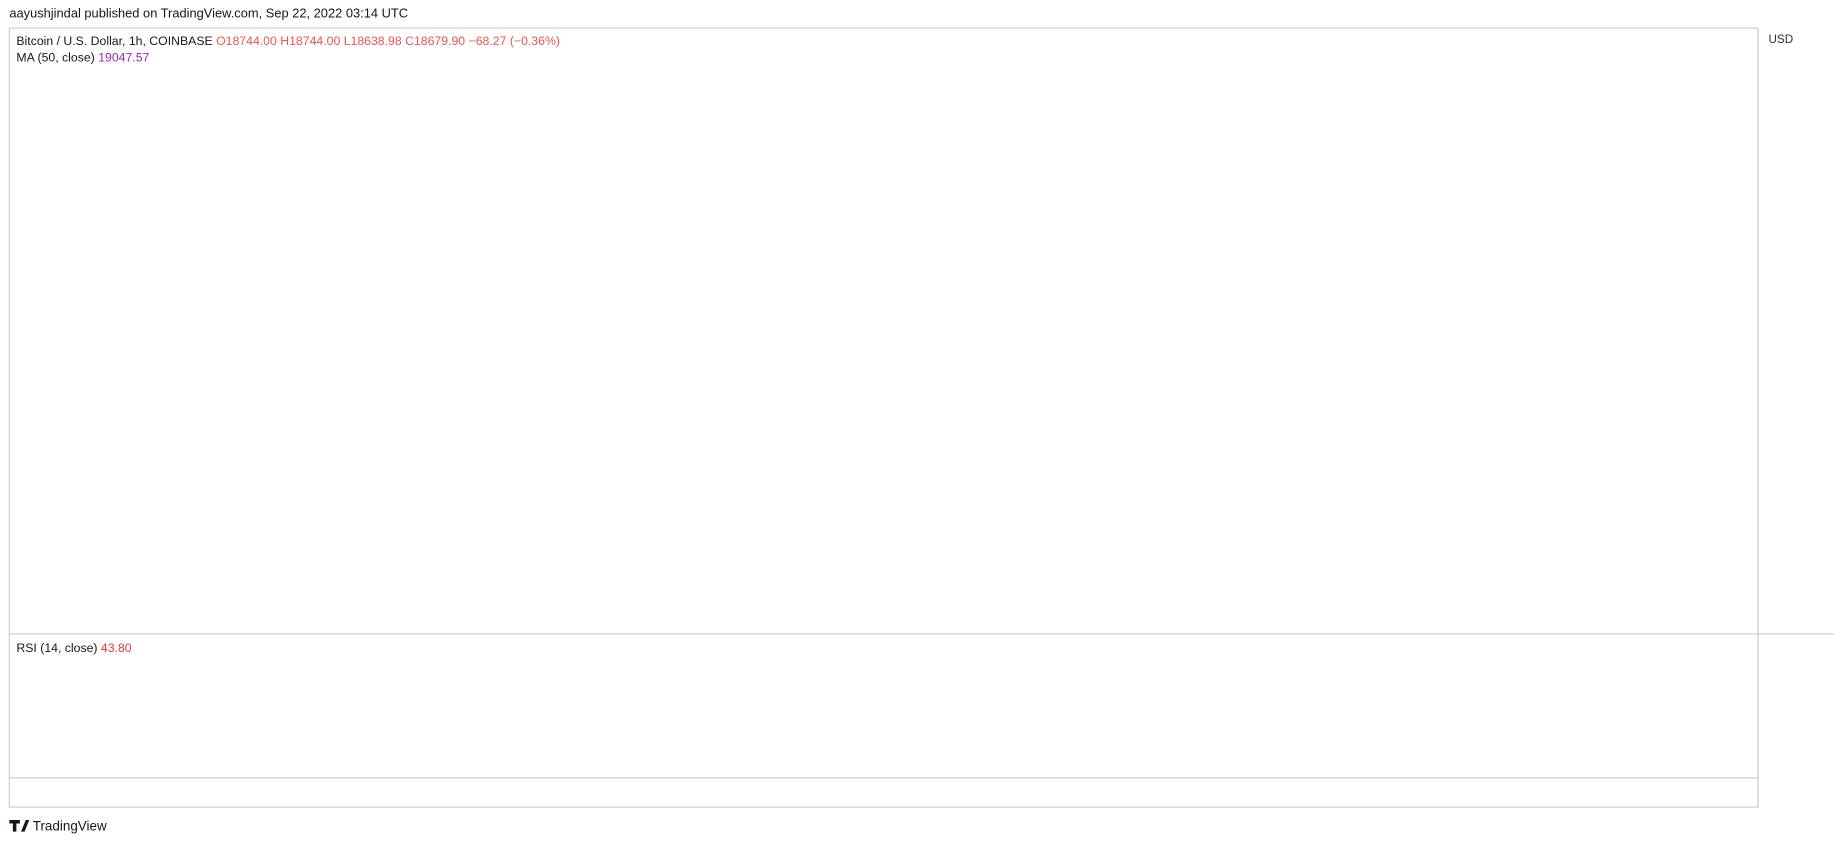 Image resolution: width=1834 pixels, height=845 pixels. What do you see at coordinates (373, 41) in the screenshot?
I see `ohlc-low: L18638.98` at bounding box center [373, 41].